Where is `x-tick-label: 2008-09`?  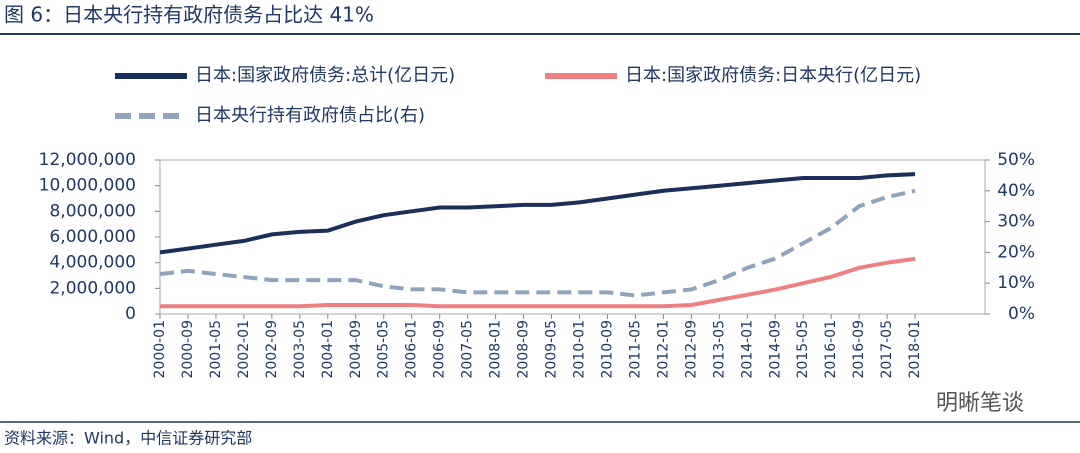 x-tick-label: 2008-09 is located at coordinates (524, 349).